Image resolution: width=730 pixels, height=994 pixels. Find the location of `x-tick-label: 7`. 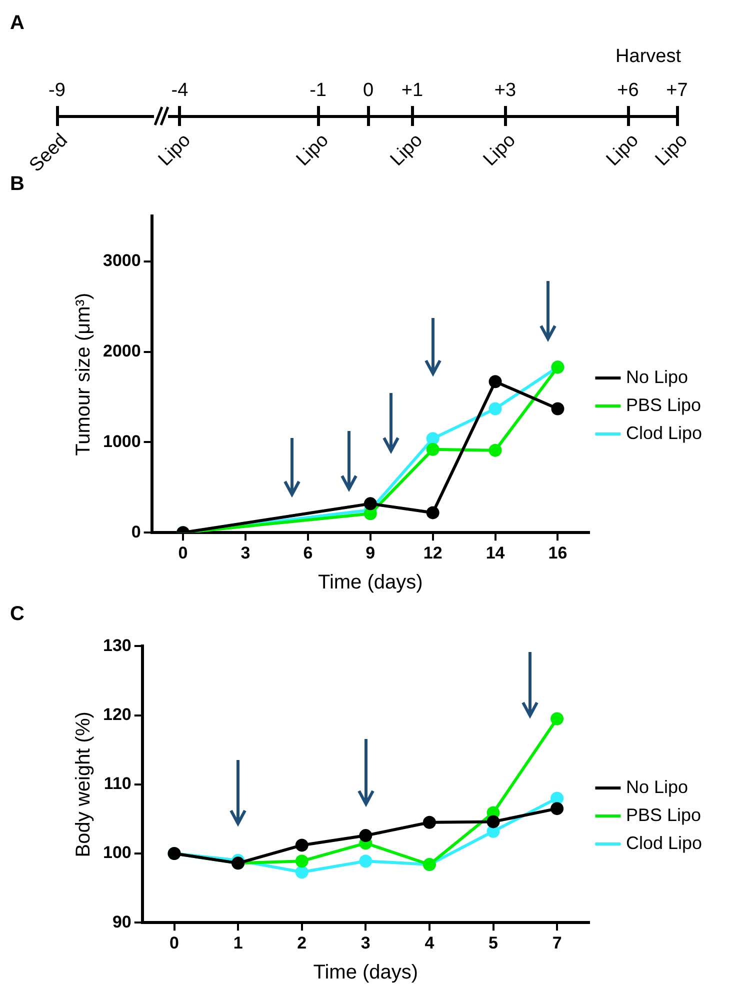

x-tick-label: 7 is located at coordinates (557, 942).